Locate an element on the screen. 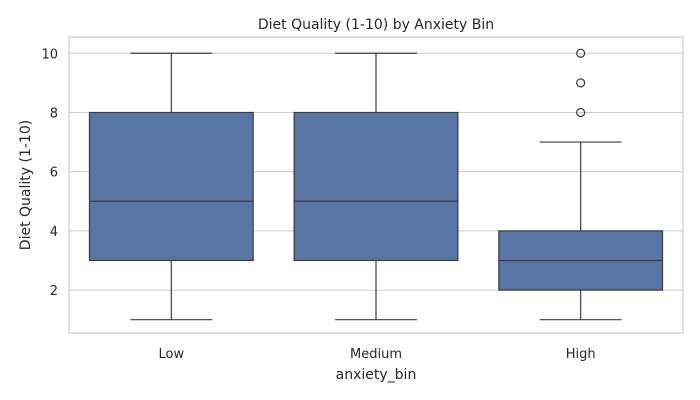 This screenshot has height=400, width=700. y-axis-label: Diet Quality (1-10) is located at coordinates (26, 185).